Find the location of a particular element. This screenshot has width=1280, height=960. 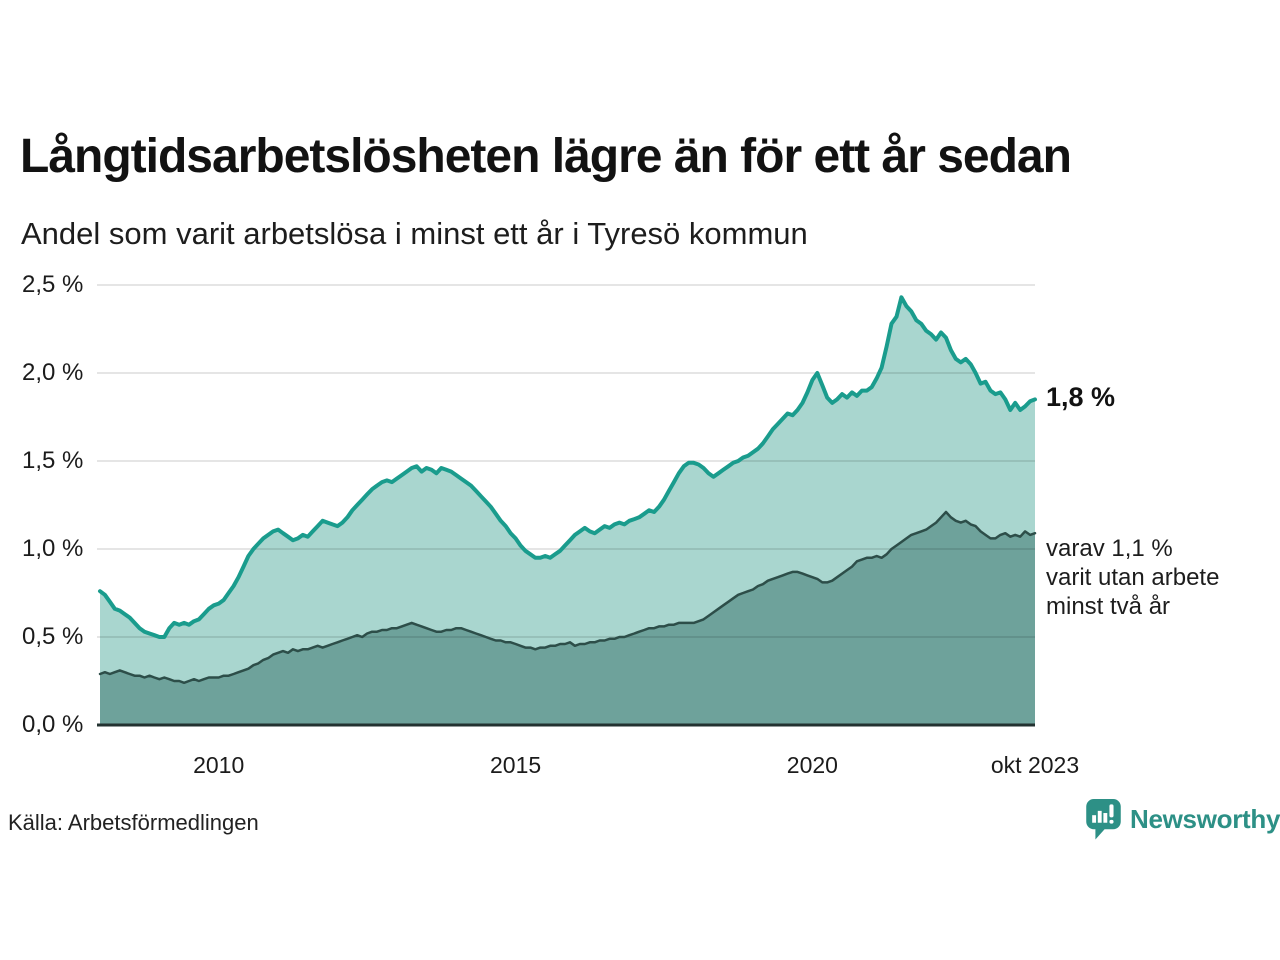

y-tick-label: 2,0 % is located at coordinates (53, 372).